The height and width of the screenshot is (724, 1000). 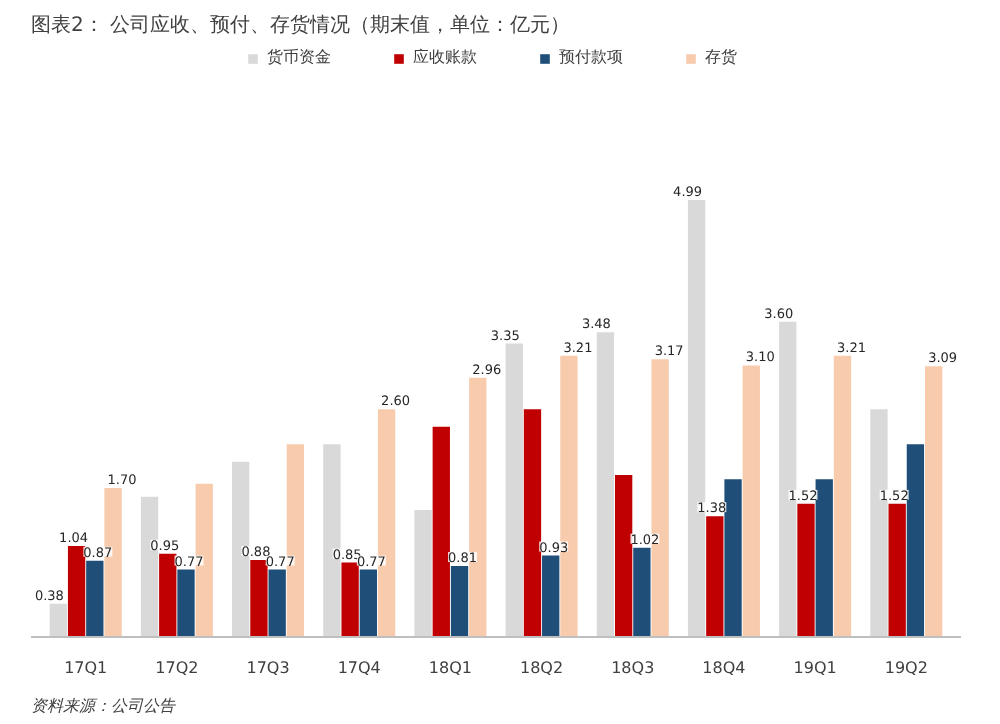 What do you see at coordinates (301, 25) in the screenshot?
I see `chart-title: 图表2： 公司应收、预付、存货情况（期末值，单位：亿元）` at bounding box center [301, 25].